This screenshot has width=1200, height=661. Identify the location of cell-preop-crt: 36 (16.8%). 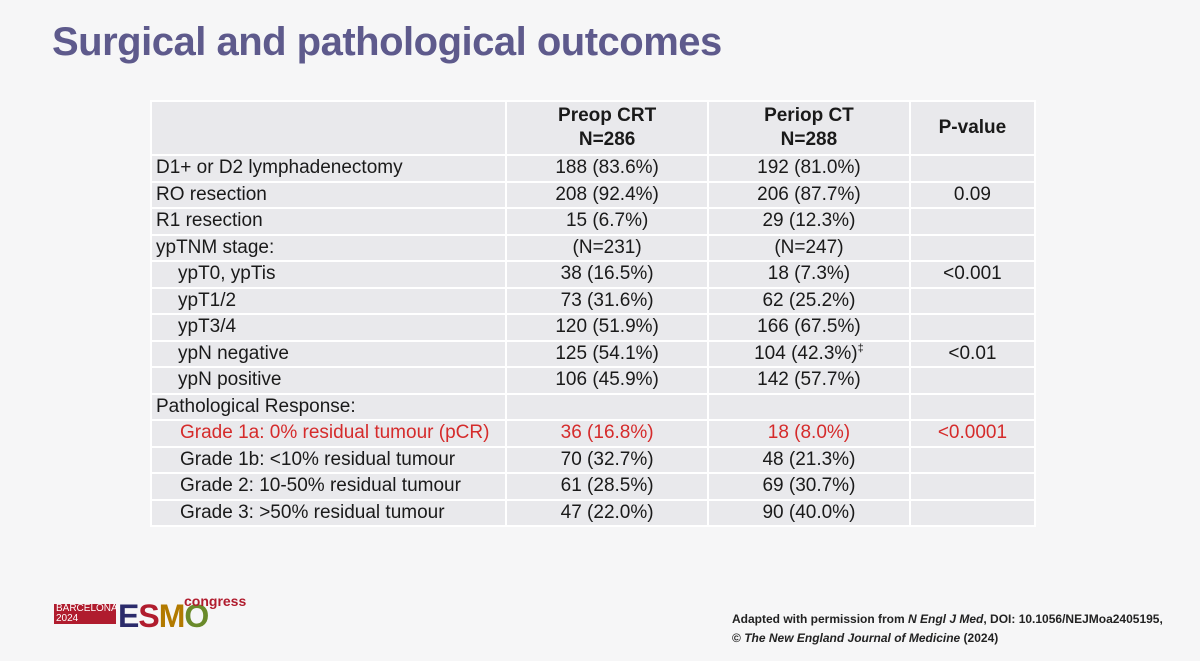
(607, 433).